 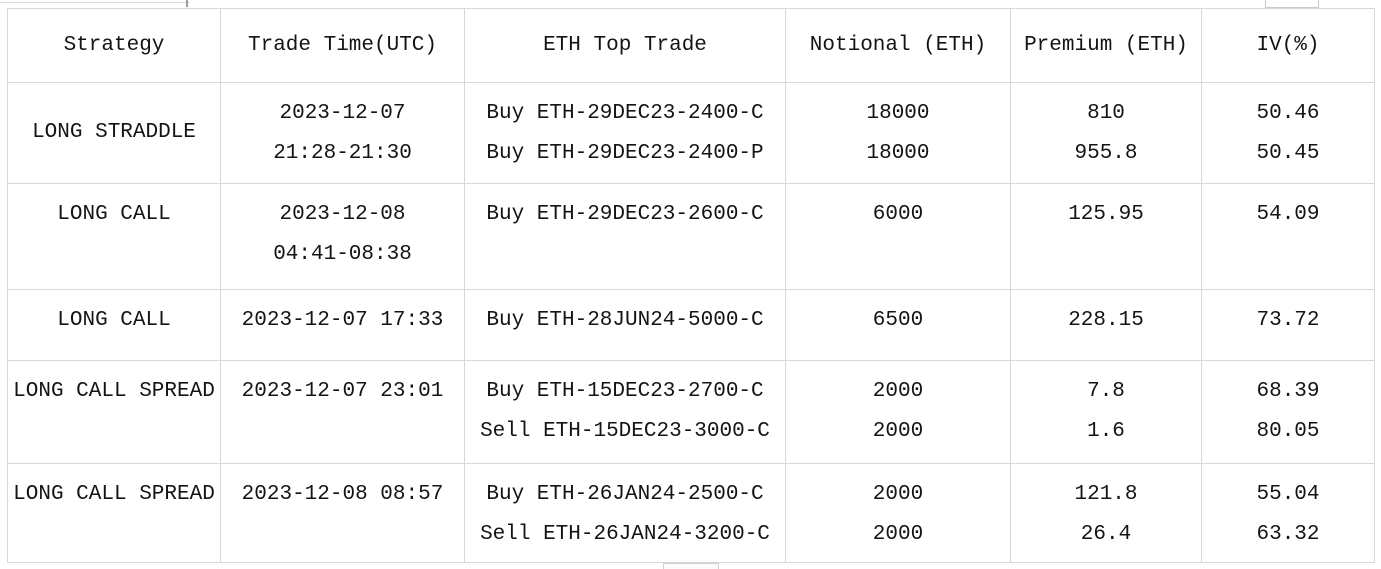 What do you see at coordinates (342, 254) in the screenshot?
I see `trade-time-cell-line: 04:41-08:38` at bounding box center [342, 254].